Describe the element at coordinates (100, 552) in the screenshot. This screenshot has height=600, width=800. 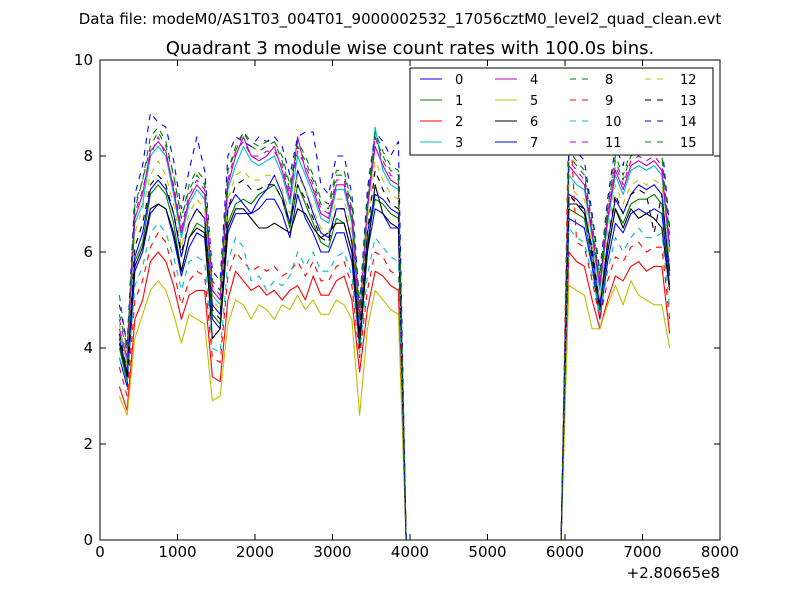
I see `x-tick-label: 0` at that location.